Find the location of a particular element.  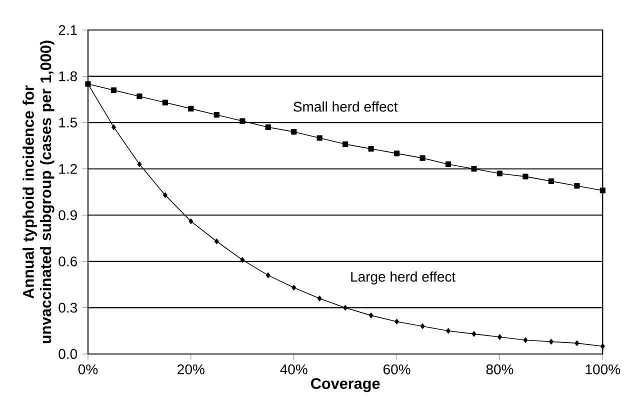

x-tick-label: 80% is located at coordinates (500, 369).